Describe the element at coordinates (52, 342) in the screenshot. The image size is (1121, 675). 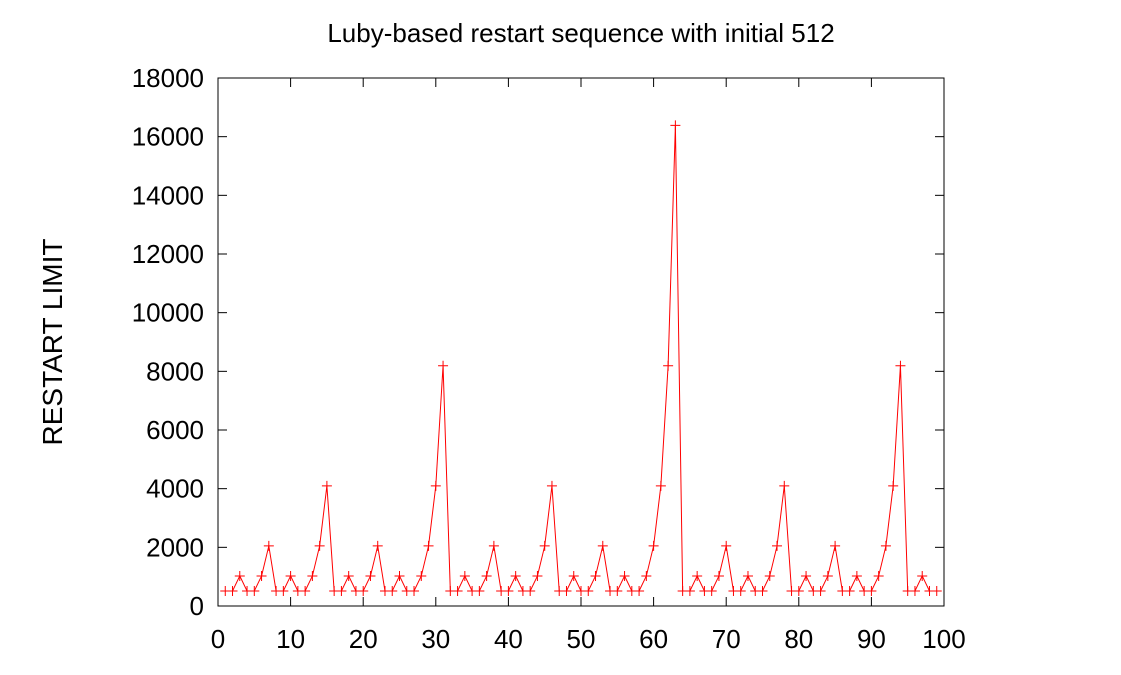
I see `y-axis-label: RESTART LIMIT` at that location.